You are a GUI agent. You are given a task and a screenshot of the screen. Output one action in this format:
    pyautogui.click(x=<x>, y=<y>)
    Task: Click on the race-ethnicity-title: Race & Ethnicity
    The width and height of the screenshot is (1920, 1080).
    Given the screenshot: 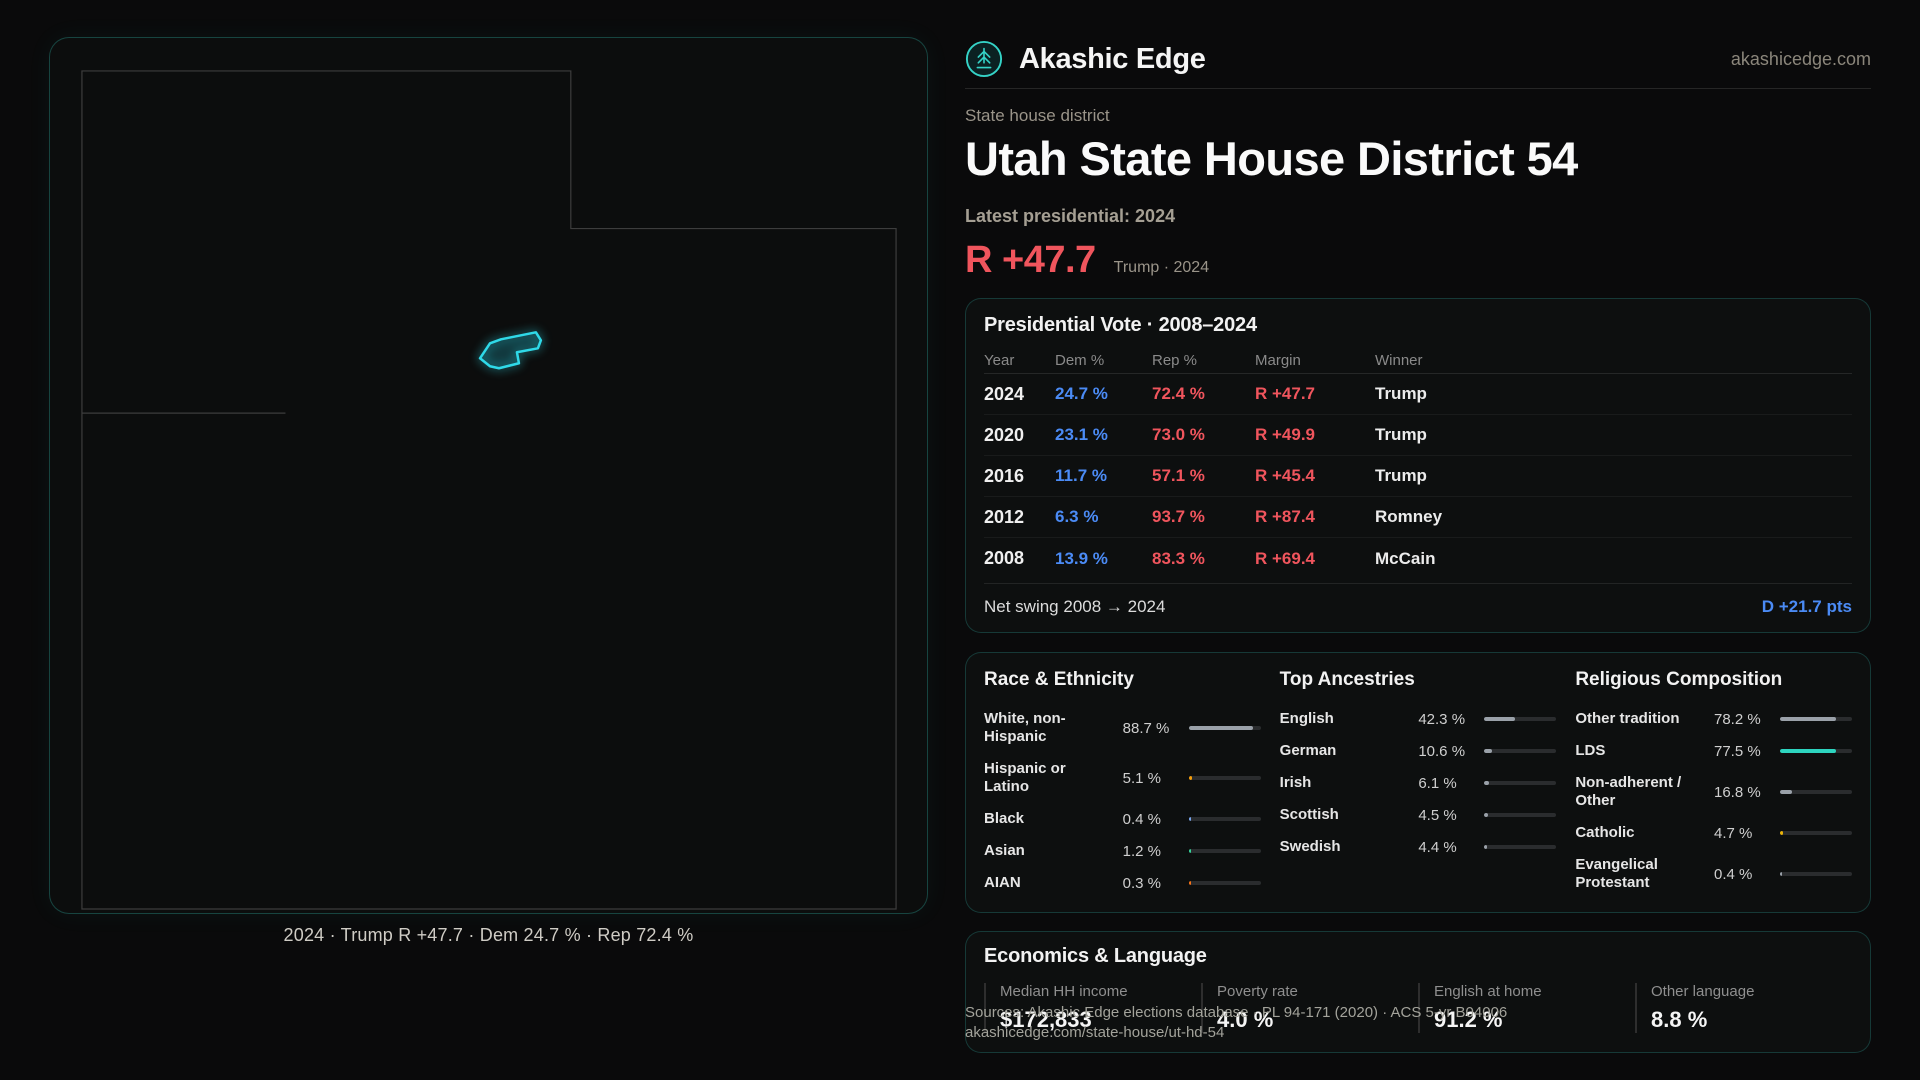 What is the action you would take?
    pyautogui.click(x=1059, y=679)
    